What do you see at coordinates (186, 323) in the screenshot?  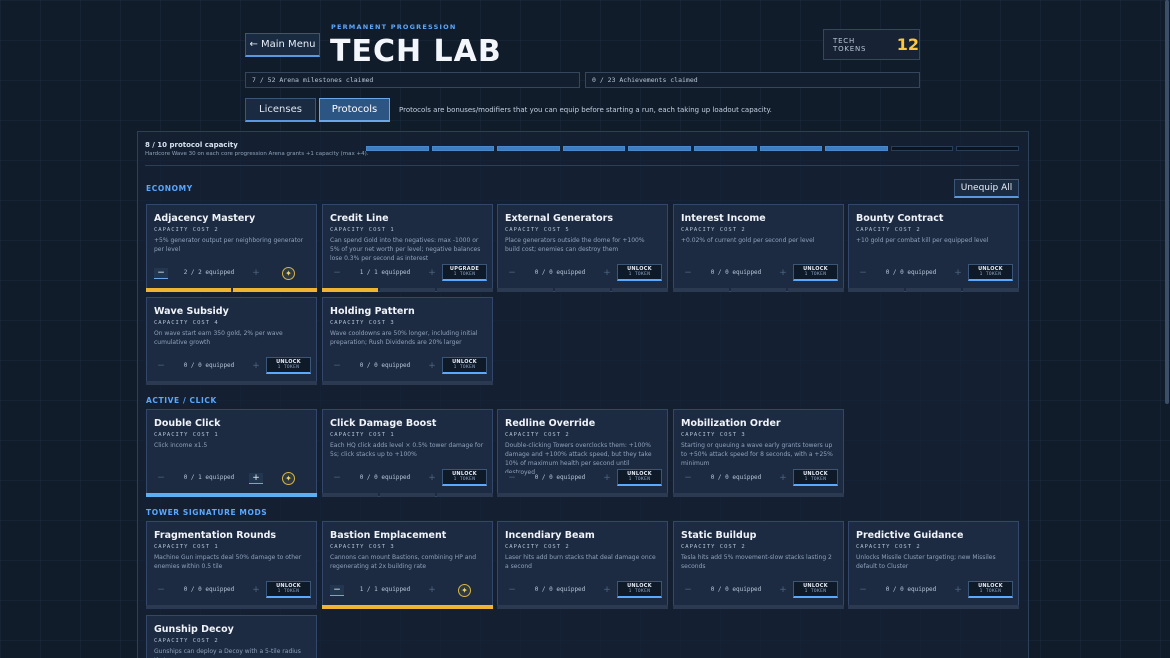 I see `protocol-capacity-cost: CAPACITY COST 4` at bounding box center [186, 323].